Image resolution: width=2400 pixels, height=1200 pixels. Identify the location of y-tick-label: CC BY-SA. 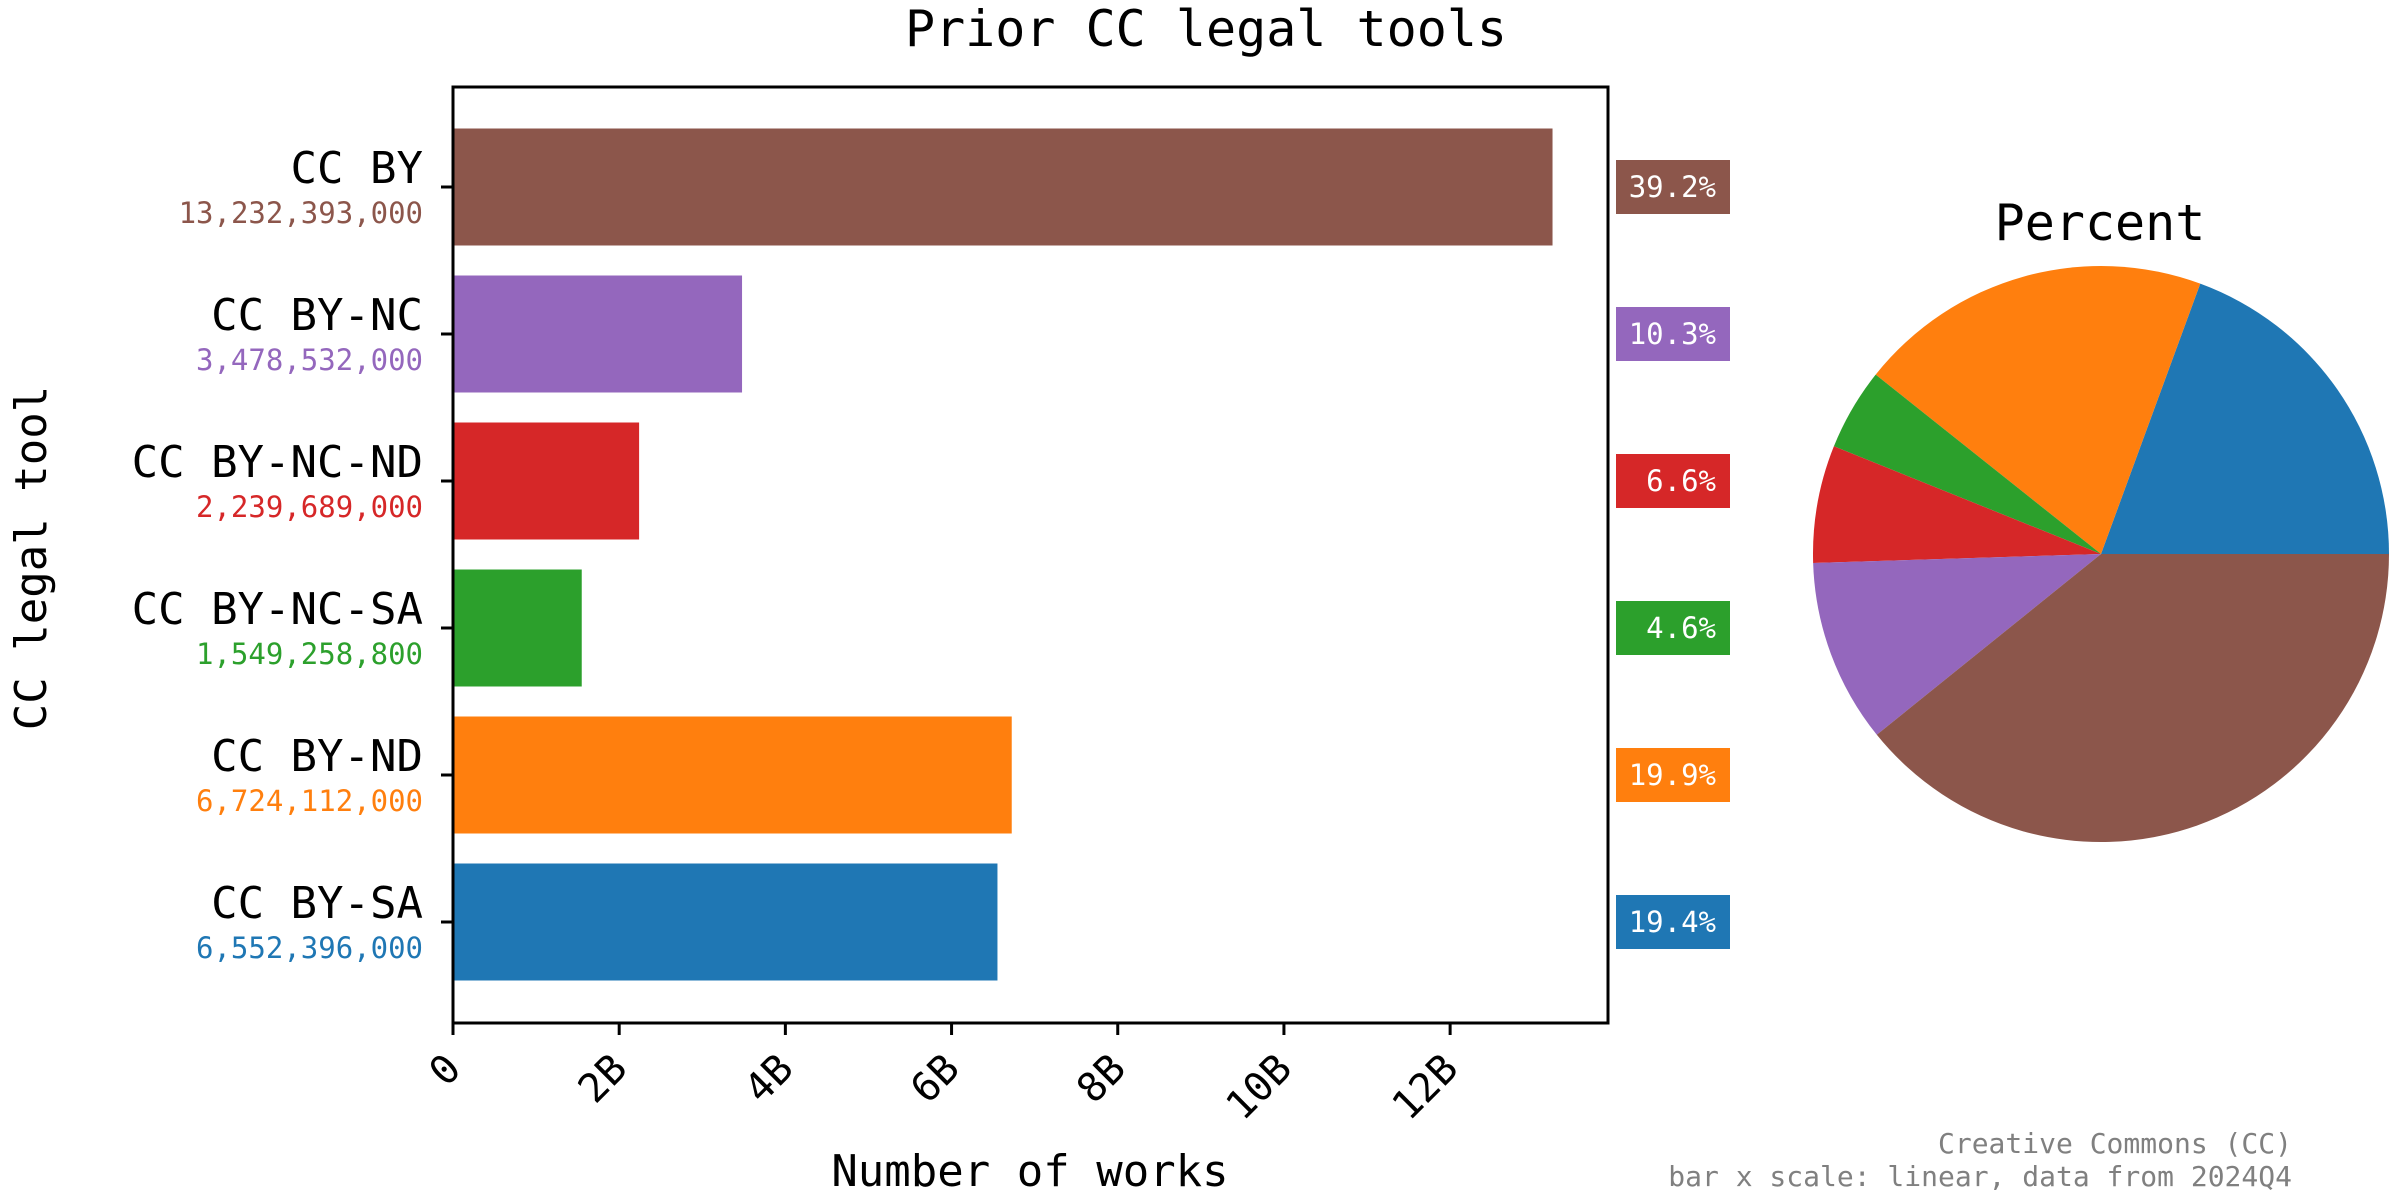
(317, 903).